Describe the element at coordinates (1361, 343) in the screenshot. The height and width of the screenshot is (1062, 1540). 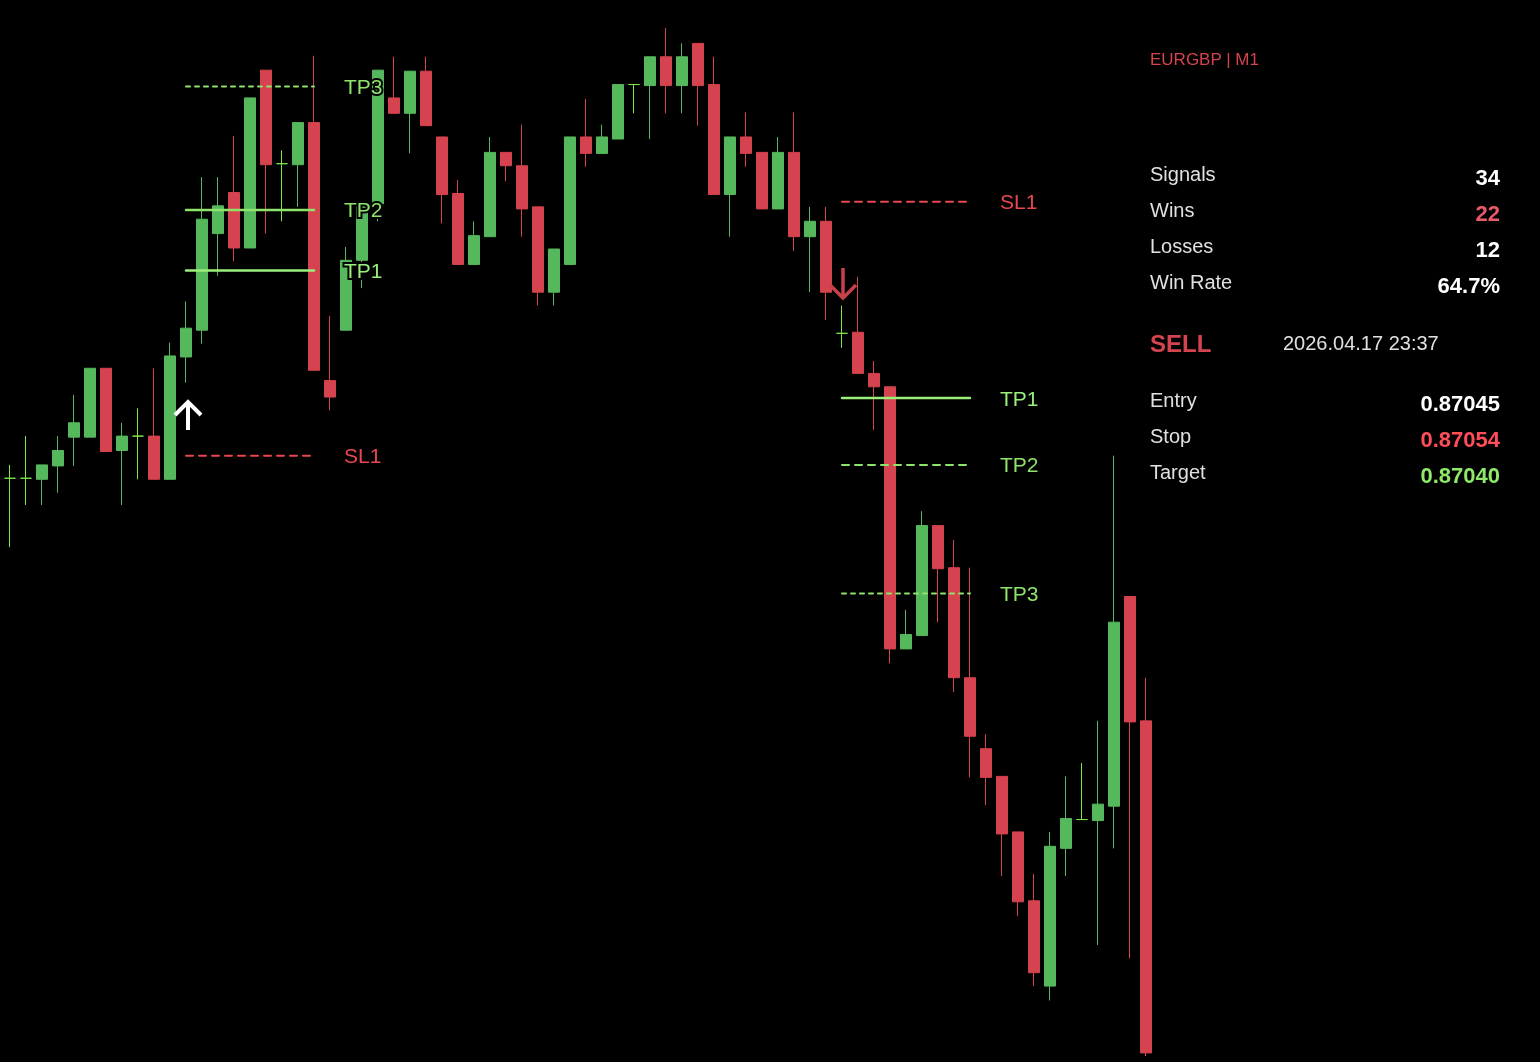
I see `text: 2026.04.17 23:37` at that location.